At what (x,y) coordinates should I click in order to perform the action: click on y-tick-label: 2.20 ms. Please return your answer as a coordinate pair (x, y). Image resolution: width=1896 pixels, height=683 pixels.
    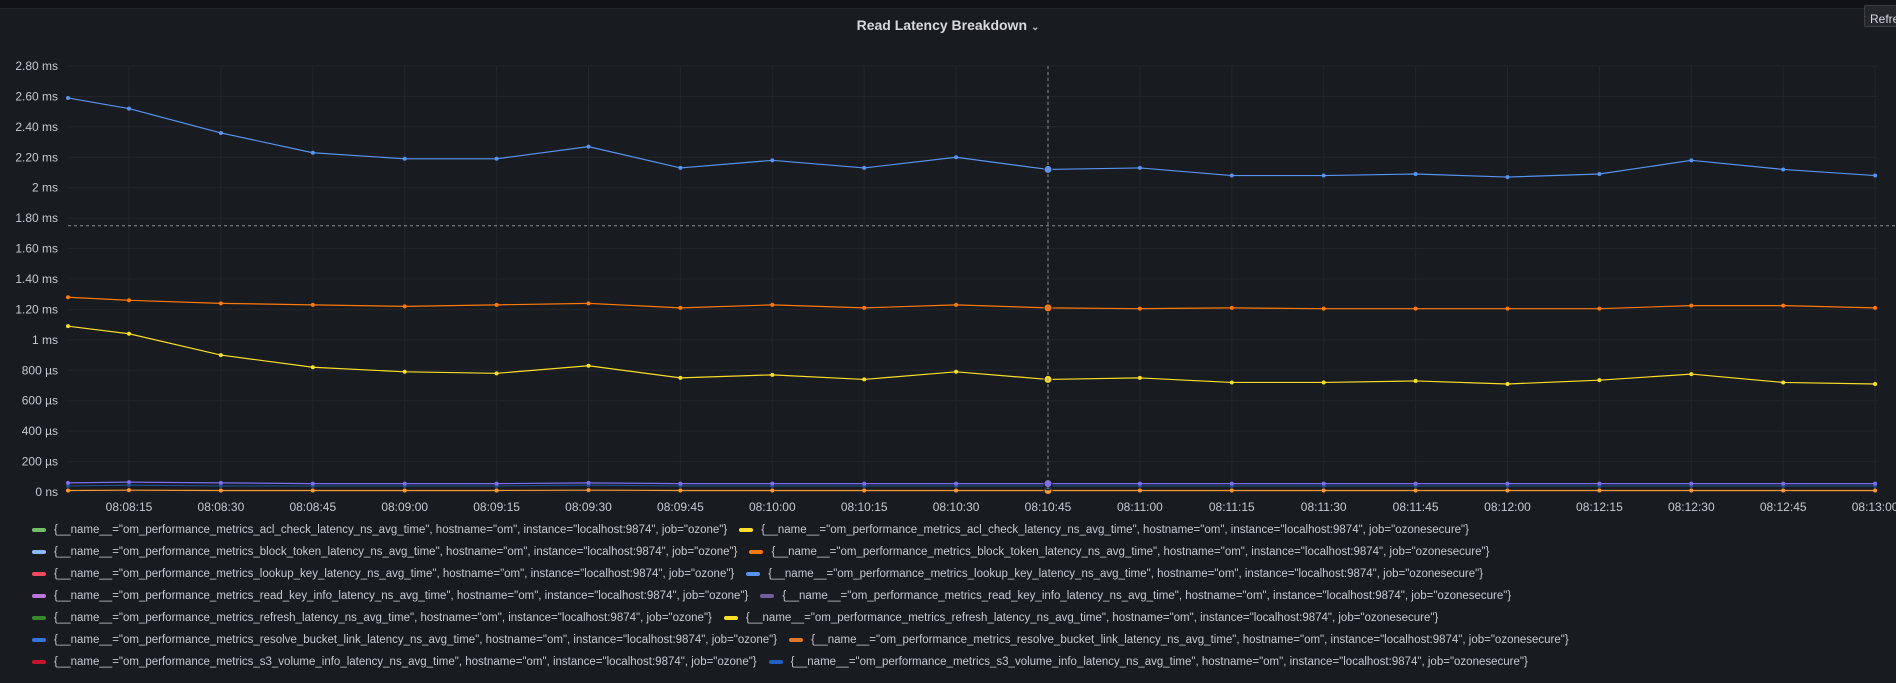
    Looking at the image, I should click on (36, 157).